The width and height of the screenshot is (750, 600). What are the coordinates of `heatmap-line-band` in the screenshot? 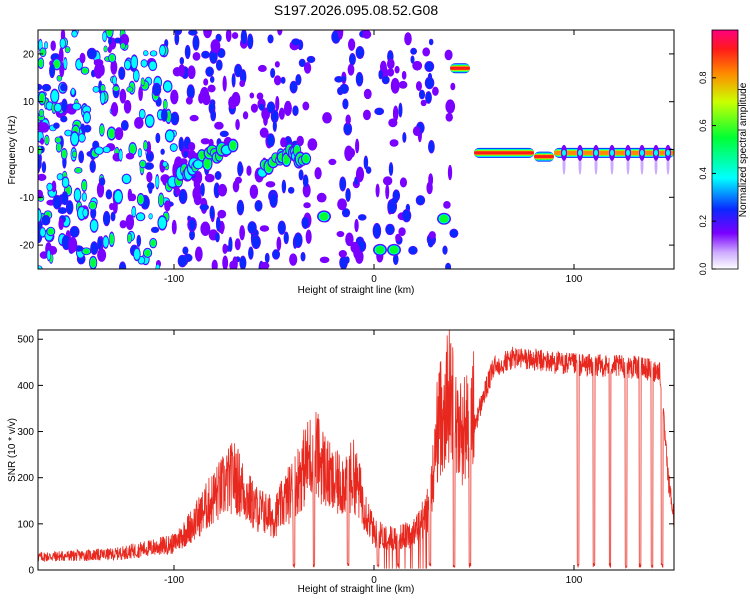 It's located at (544, 157).